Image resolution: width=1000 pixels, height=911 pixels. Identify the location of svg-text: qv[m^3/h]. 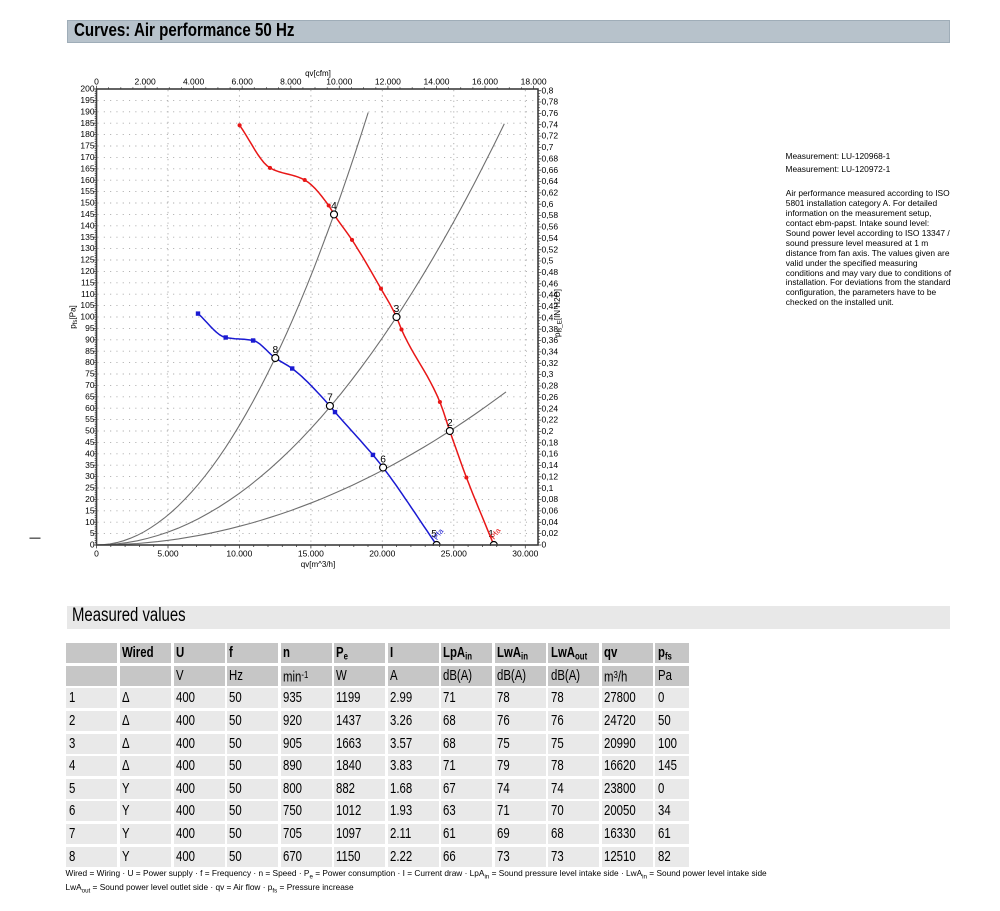
(318, 564).